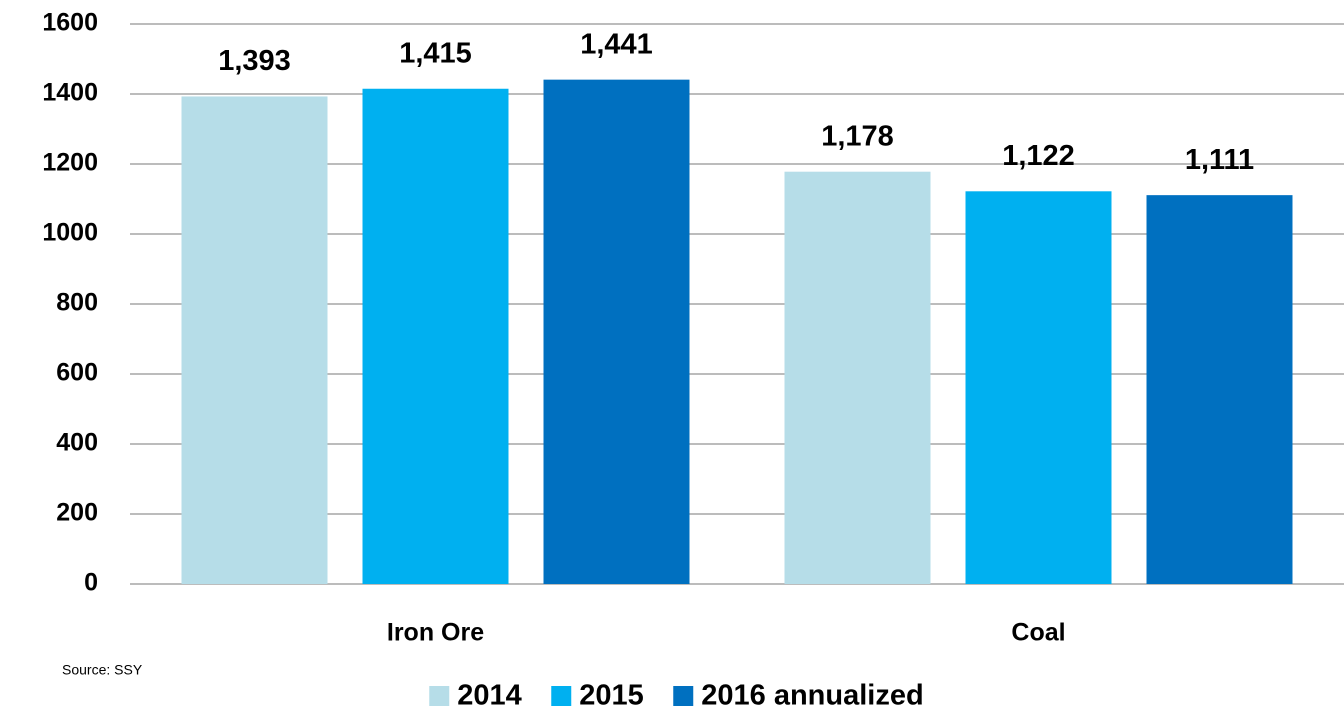 The height and width of the screenshot is (717, 1344). What do you see at coordinates (91, 583) in the screenshot?
I see `y-tick-label: 0` at bounding box center [91, 583].